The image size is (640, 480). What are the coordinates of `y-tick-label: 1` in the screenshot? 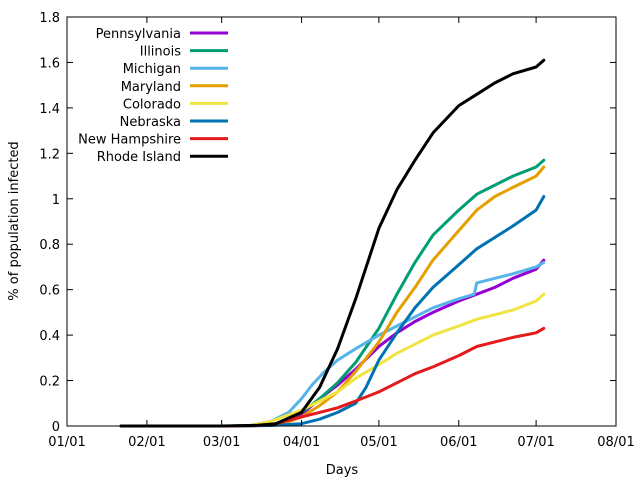 It's located at (56, 200).